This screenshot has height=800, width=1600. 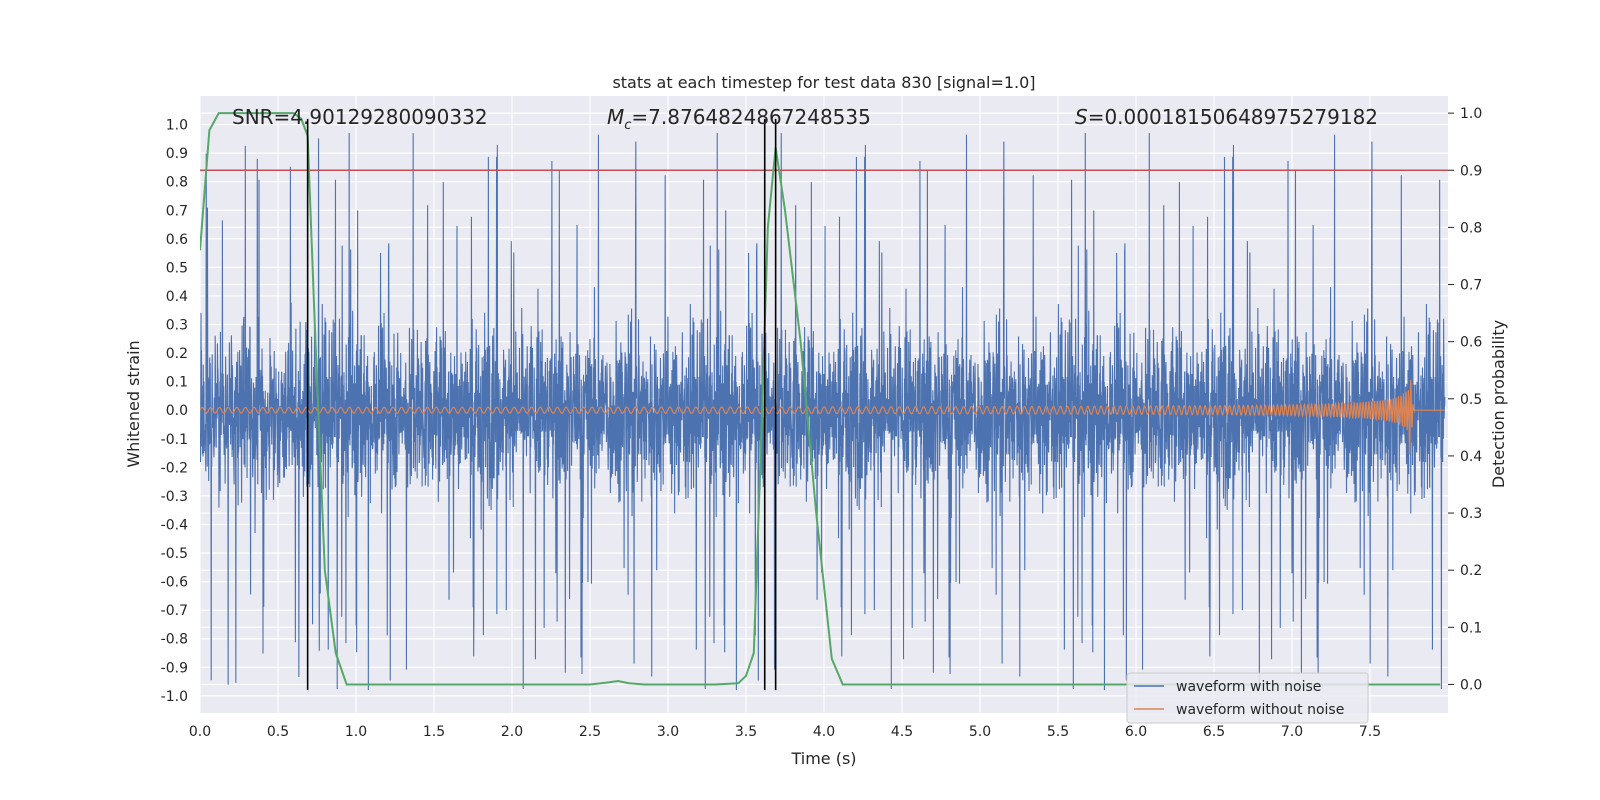 What do you see at coordinates (177, 183) in the screenshot?
I see `y-tick-label: 0.8` at bounding box center [177, 183].